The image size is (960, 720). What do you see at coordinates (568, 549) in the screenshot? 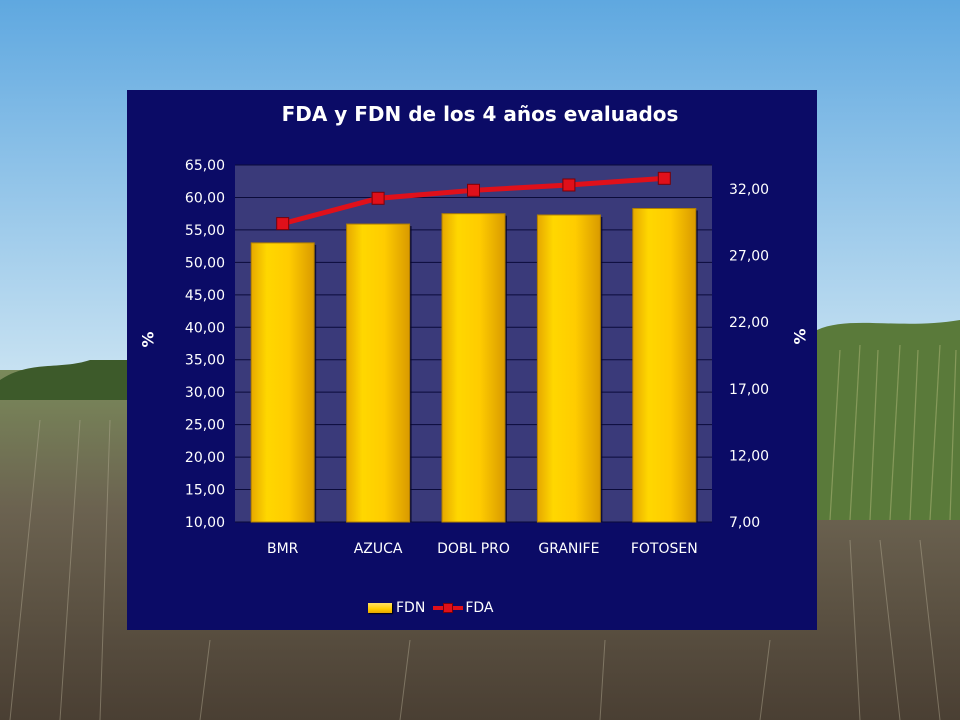
I see `x-tick-label: GRANIFE` at bounding box center [568, 549].